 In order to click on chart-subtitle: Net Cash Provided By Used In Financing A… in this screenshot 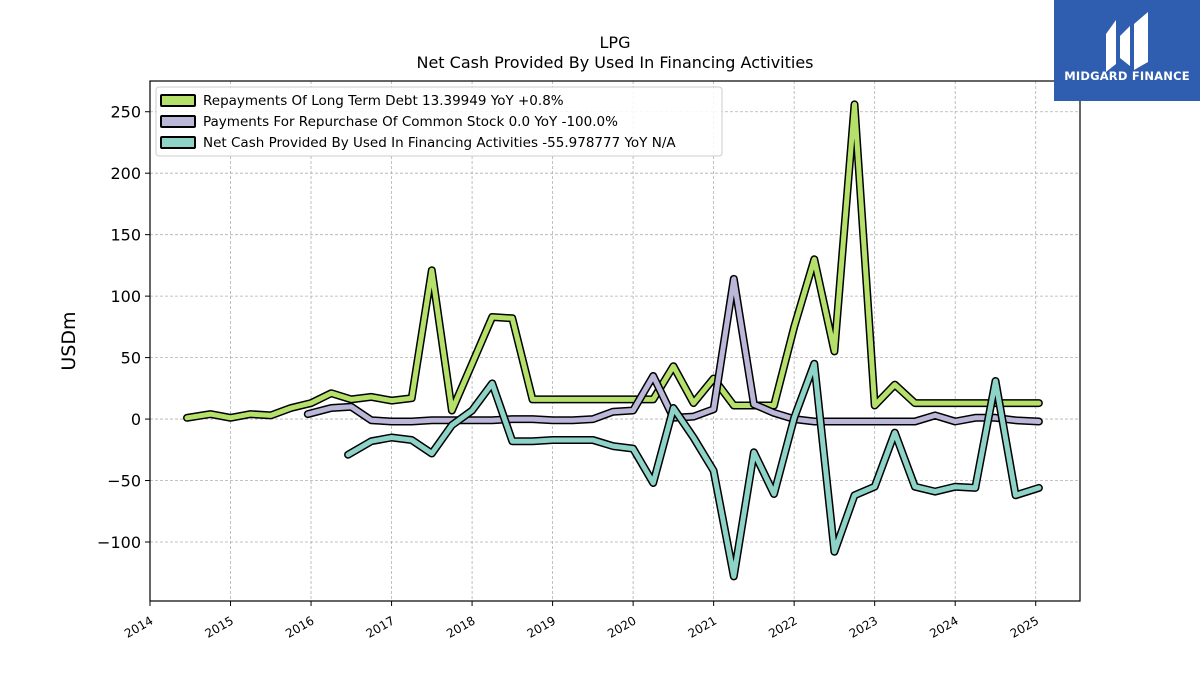, I will do `click(615, 62)`.